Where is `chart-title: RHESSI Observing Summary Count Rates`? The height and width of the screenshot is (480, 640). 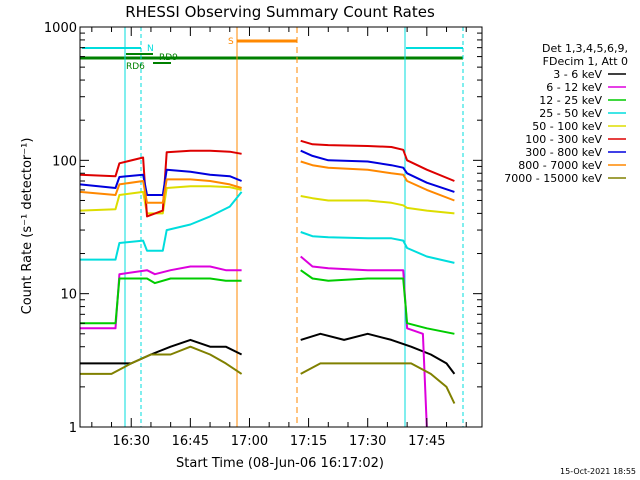
chart-title: RHESSI Observing Summary Count Rates is located at coordinates (280, 12).